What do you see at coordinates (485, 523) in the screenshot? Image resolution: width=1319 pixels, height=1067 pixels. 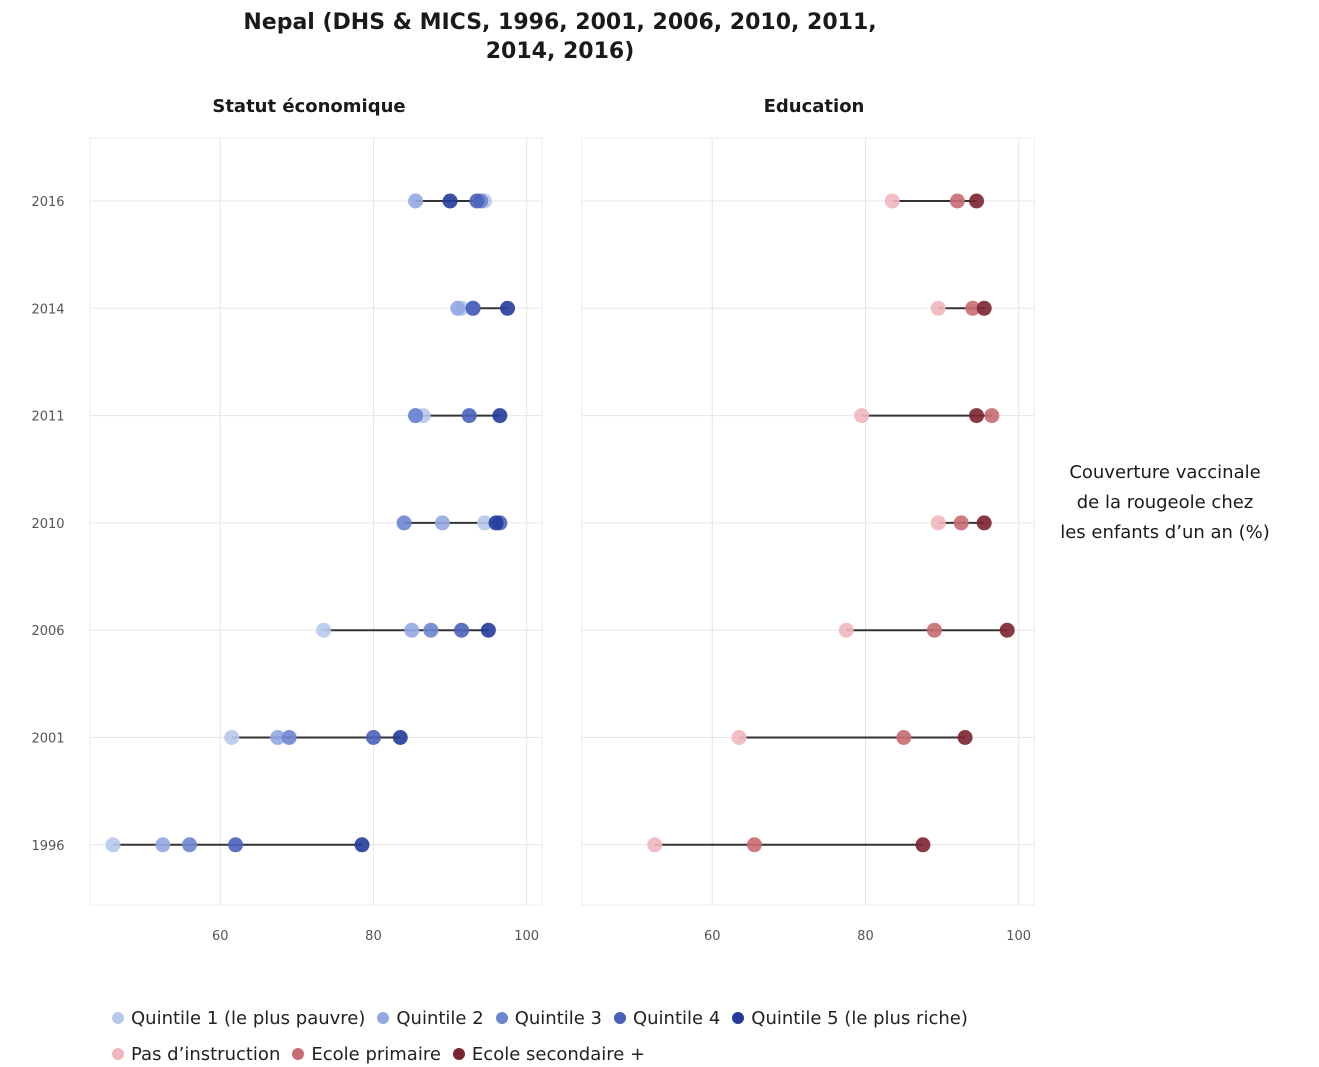 I see `point-statut-conomique-quintile-1-le-plus-pauvre-2010` at bounding box center [485, 523].